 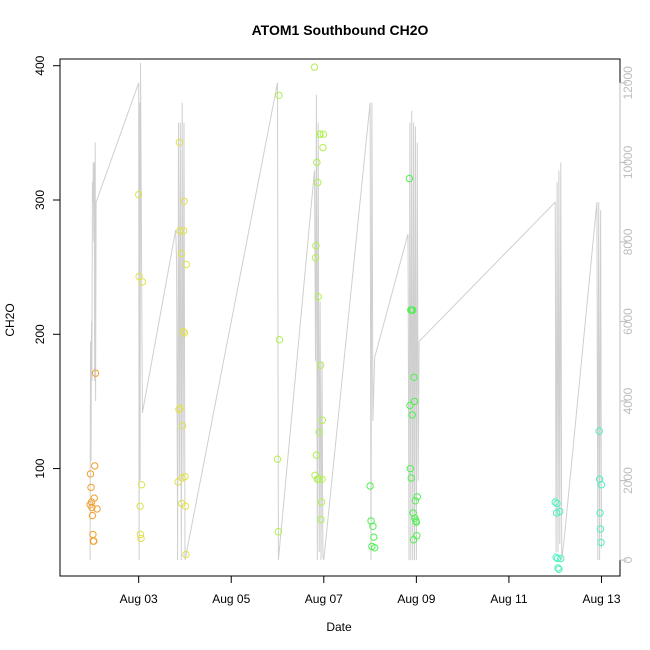 I want to click on y-axis-left: 100 200 300 400, so click(x=47, y=267).